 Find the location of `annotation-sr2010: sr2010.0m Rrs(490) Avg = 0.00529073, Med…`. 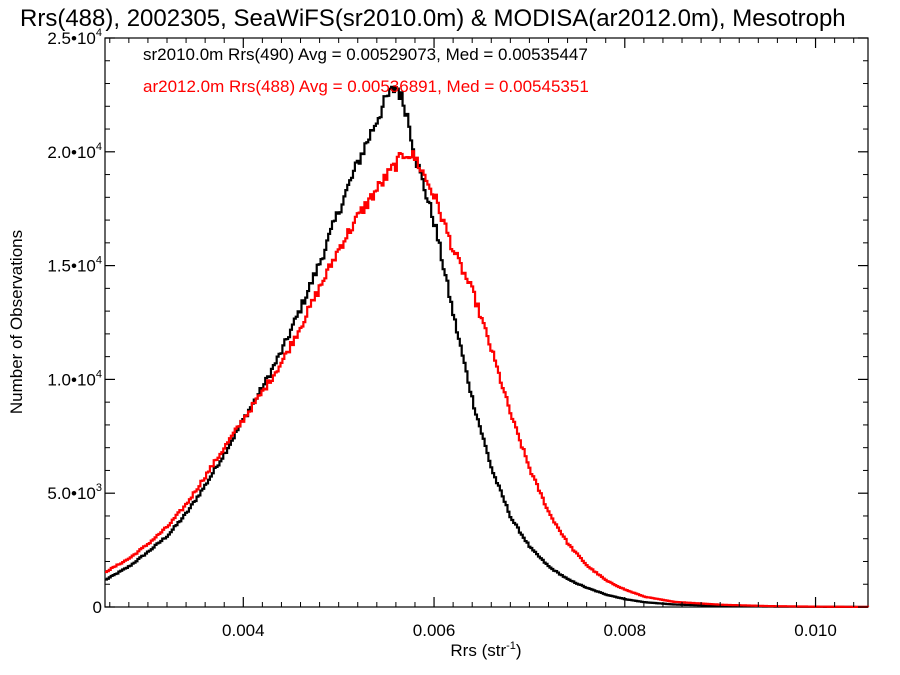

annotation-sr2010: sr2010.0m Rrs(490) Avg = 0.00529073, Med… is located at coordinates (365, 54).